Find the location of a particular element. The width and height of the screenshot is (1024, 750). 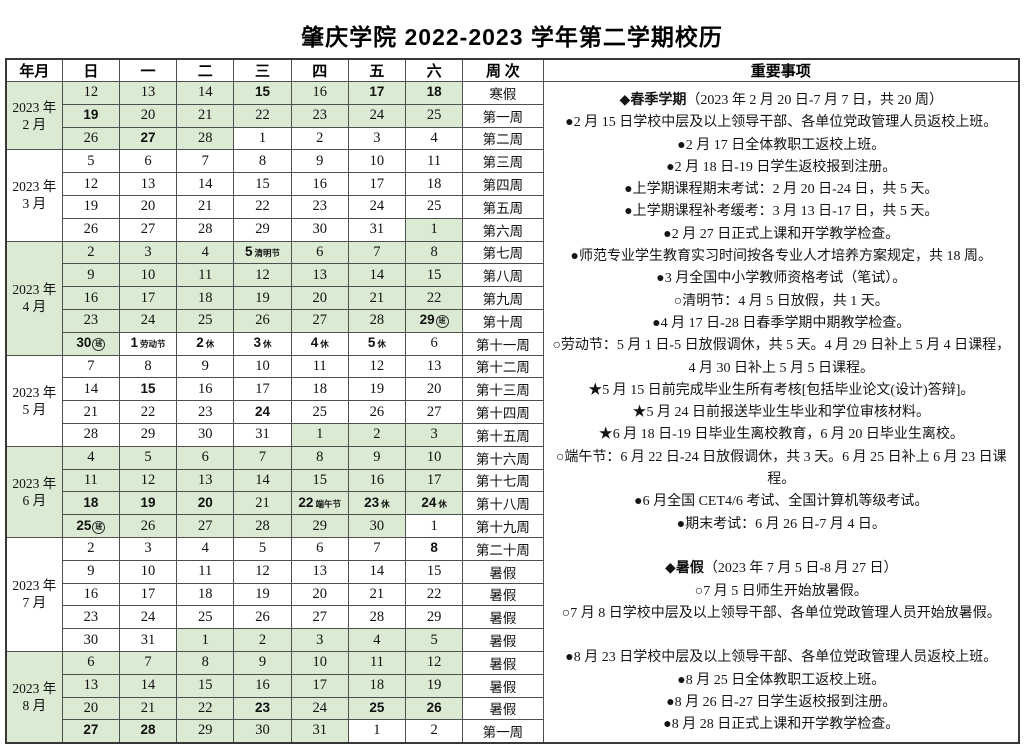

day-cell: 5 is located at coordinates (434, 640).